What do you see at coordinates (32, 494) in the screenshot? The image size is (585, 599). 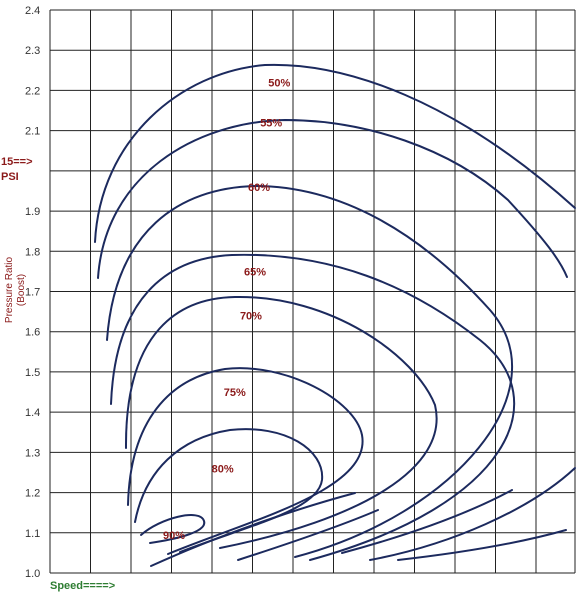 I see `y-tick-label: 1.2` at bounding box center [32, 494].